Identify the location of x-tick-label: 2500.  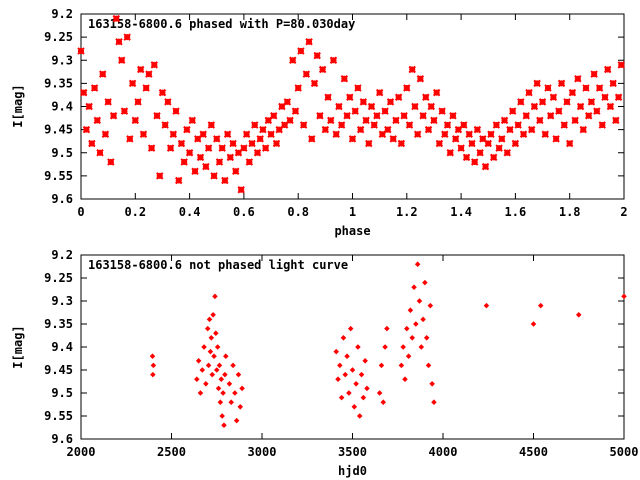
(171, 452).